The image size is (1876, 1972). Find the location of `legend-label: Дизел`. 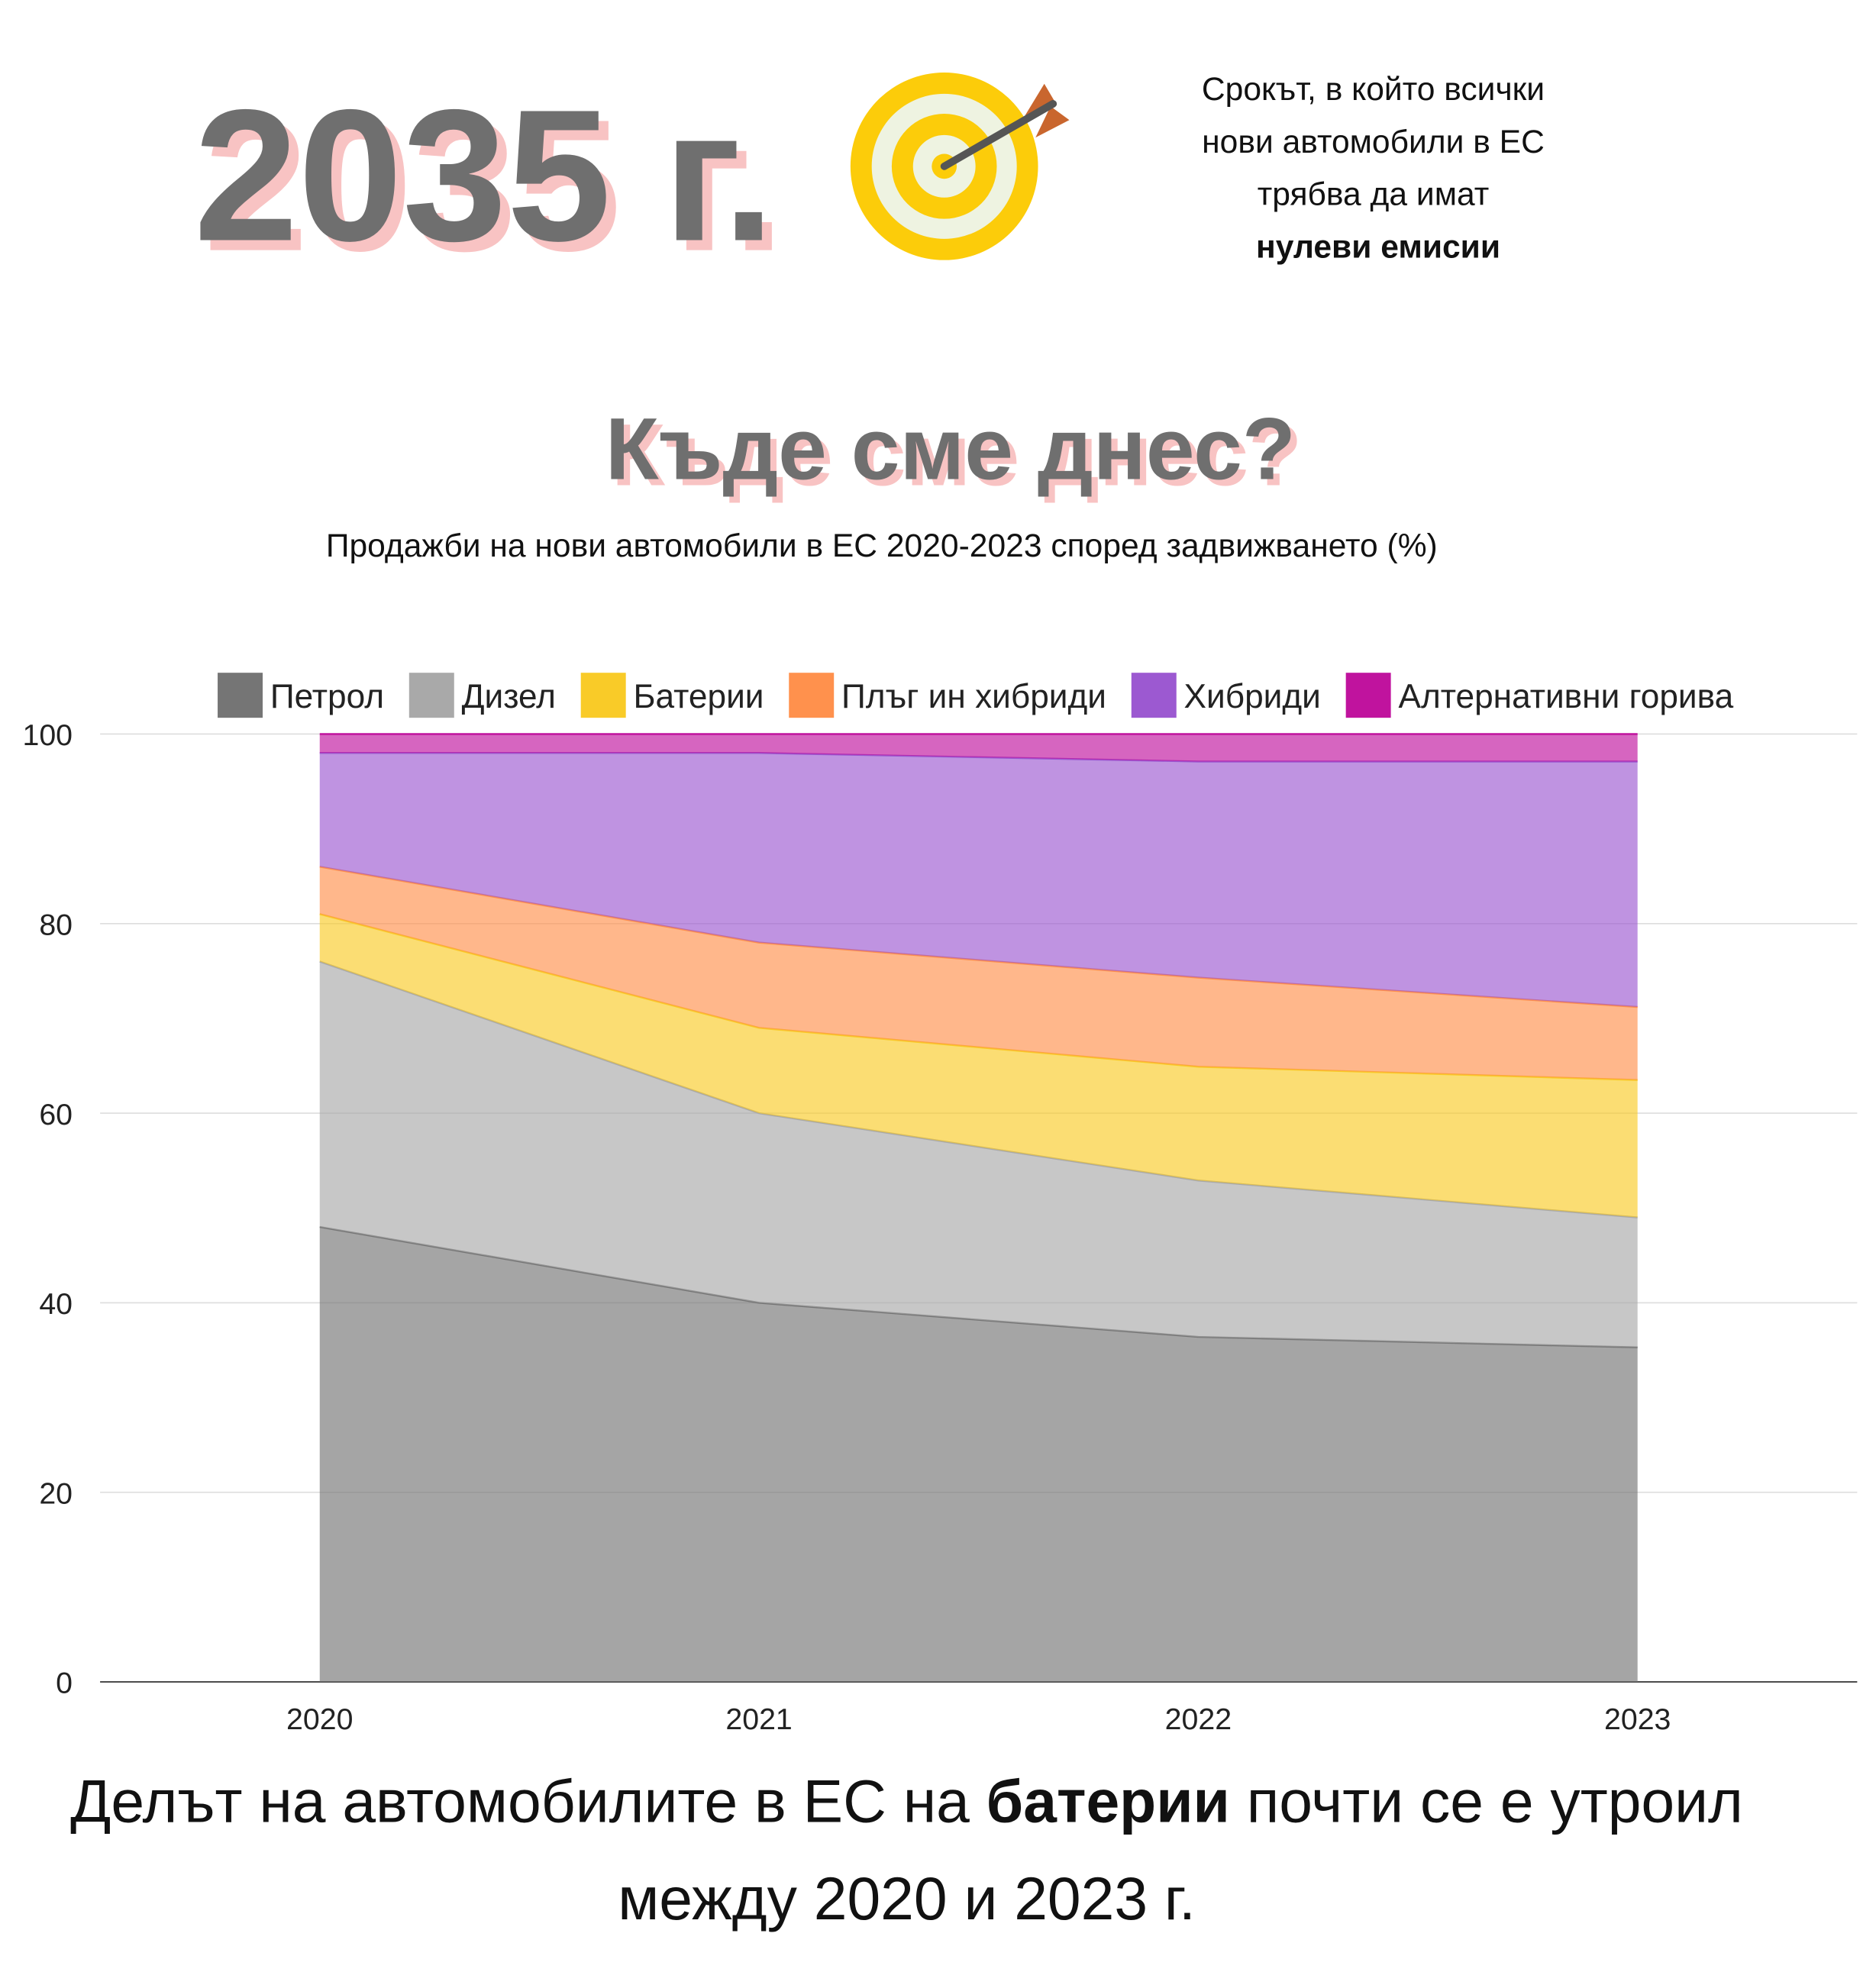

legend-label: Дизел is located at coordinates (509, 696).